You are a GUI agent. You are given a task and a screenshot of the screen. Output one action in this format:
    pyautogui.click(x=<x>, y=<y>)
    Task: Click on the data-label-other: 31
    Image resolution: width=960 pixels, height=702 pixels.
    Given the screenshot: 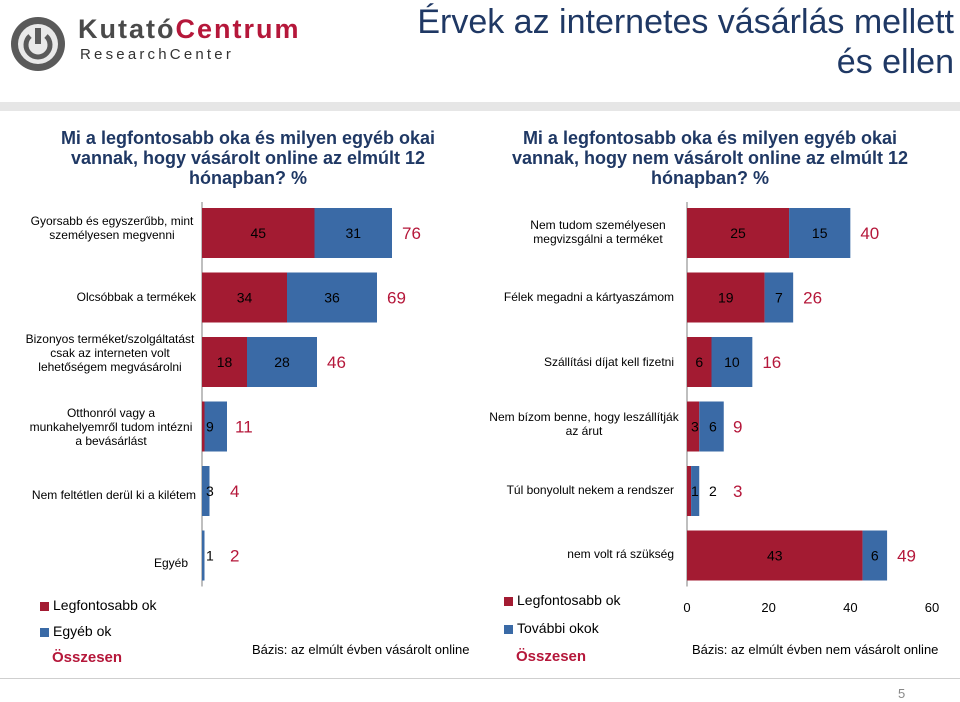 What is the action you would take?
    pyautogui.click(x=353, y=233)
    